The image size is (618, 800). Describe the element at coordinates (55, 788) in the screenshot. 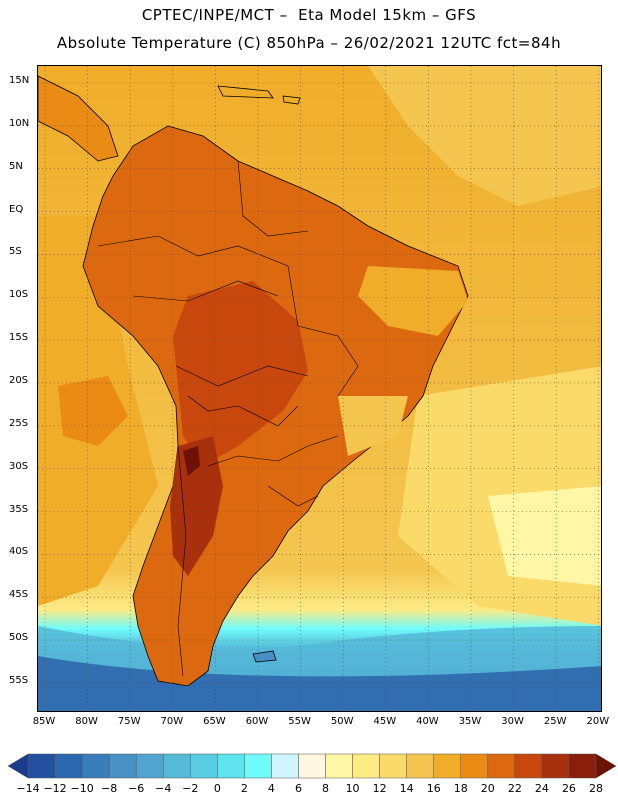

I see `colorbar-tick-label: −12` at that location.